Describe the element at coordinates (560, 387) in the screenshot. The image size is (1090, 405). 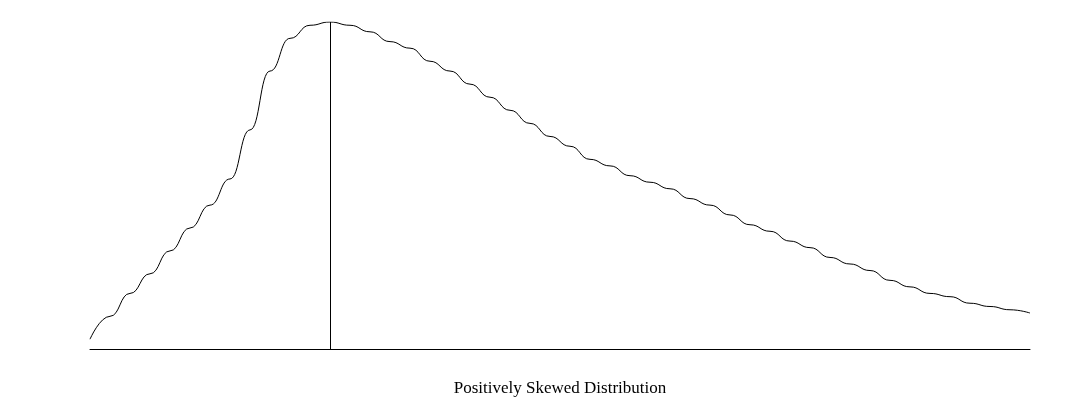
I see `x-axis-title: Positively Skewed Distribution` at that location.